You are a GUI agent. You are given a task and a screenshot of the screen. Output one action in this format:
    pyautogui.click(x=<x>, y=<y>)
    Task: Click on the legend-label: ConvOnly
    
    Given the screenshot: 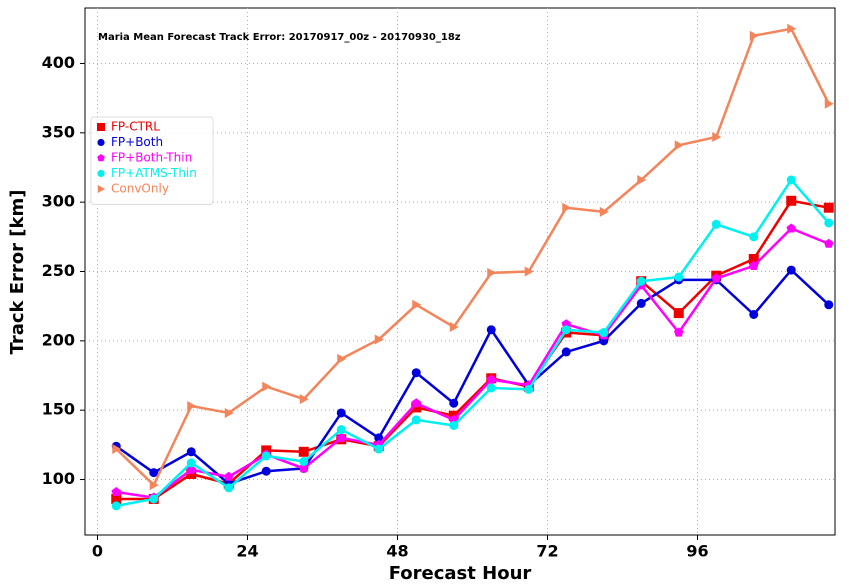 What is the action you would take?
    pyautogui.click(x=140, y=189)
    